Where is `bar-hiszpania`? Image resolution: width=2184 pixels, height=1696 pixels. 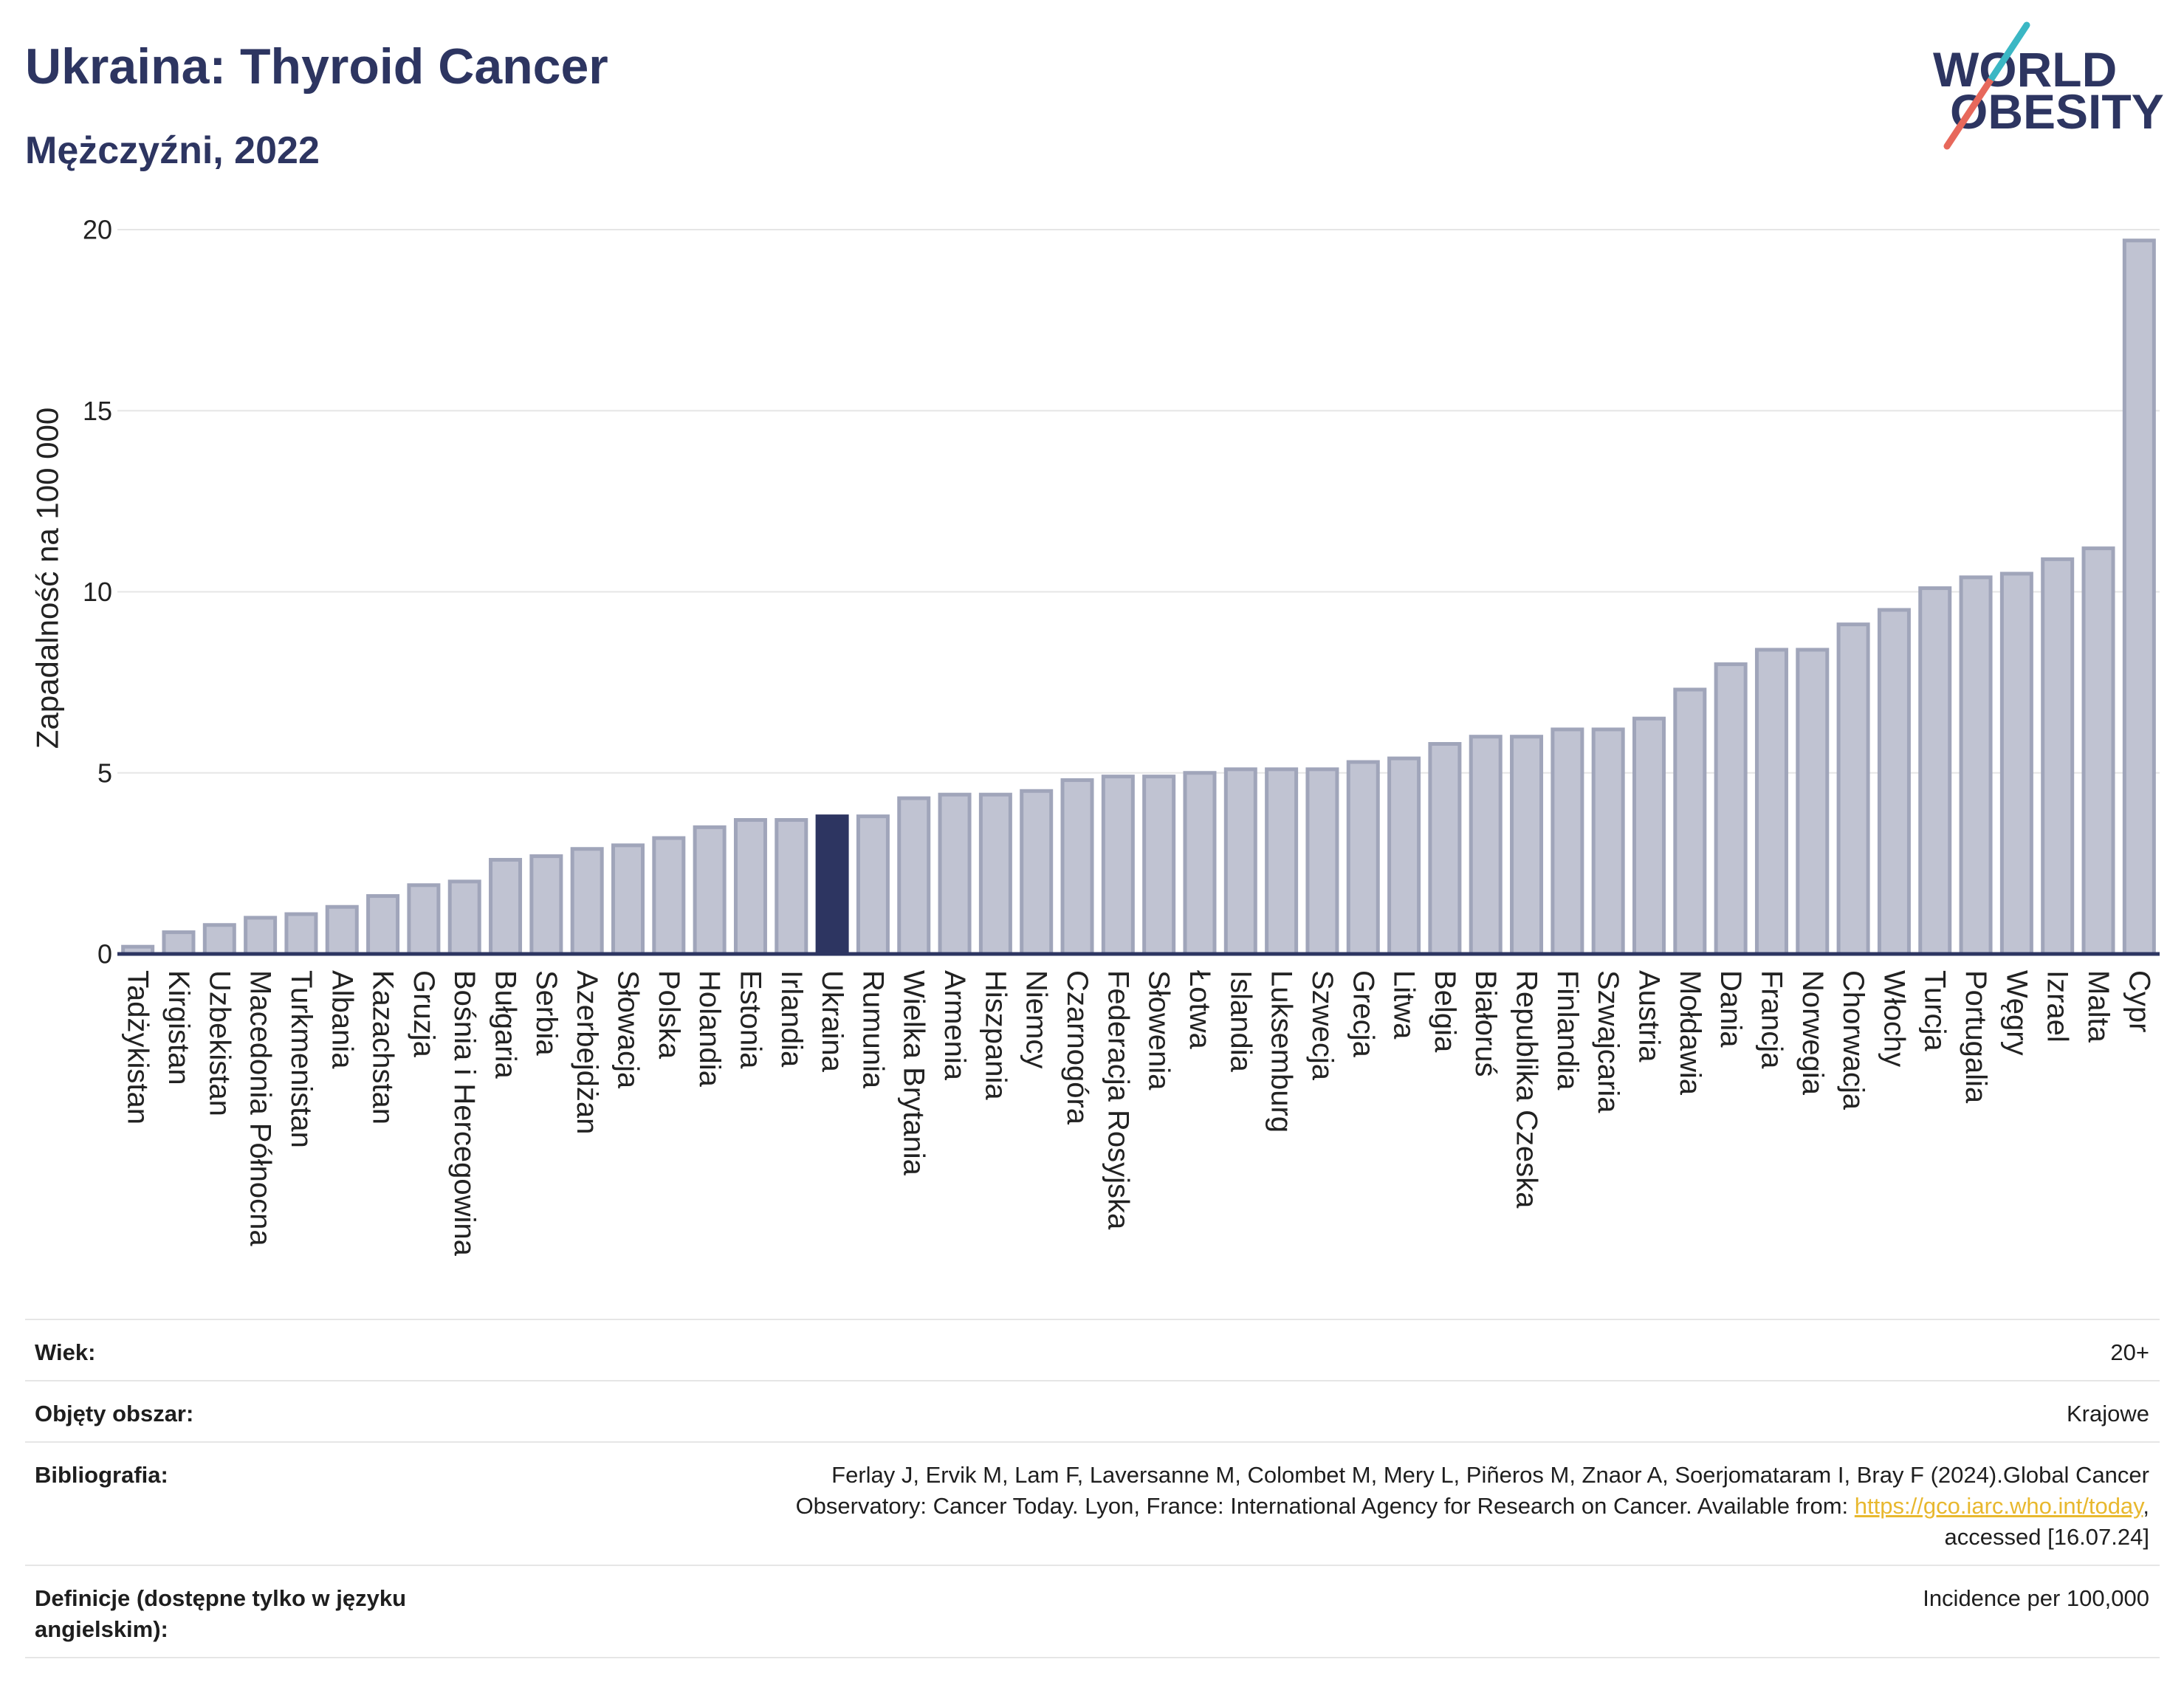 bar-hiszpania is located at coordinates (995, 874).